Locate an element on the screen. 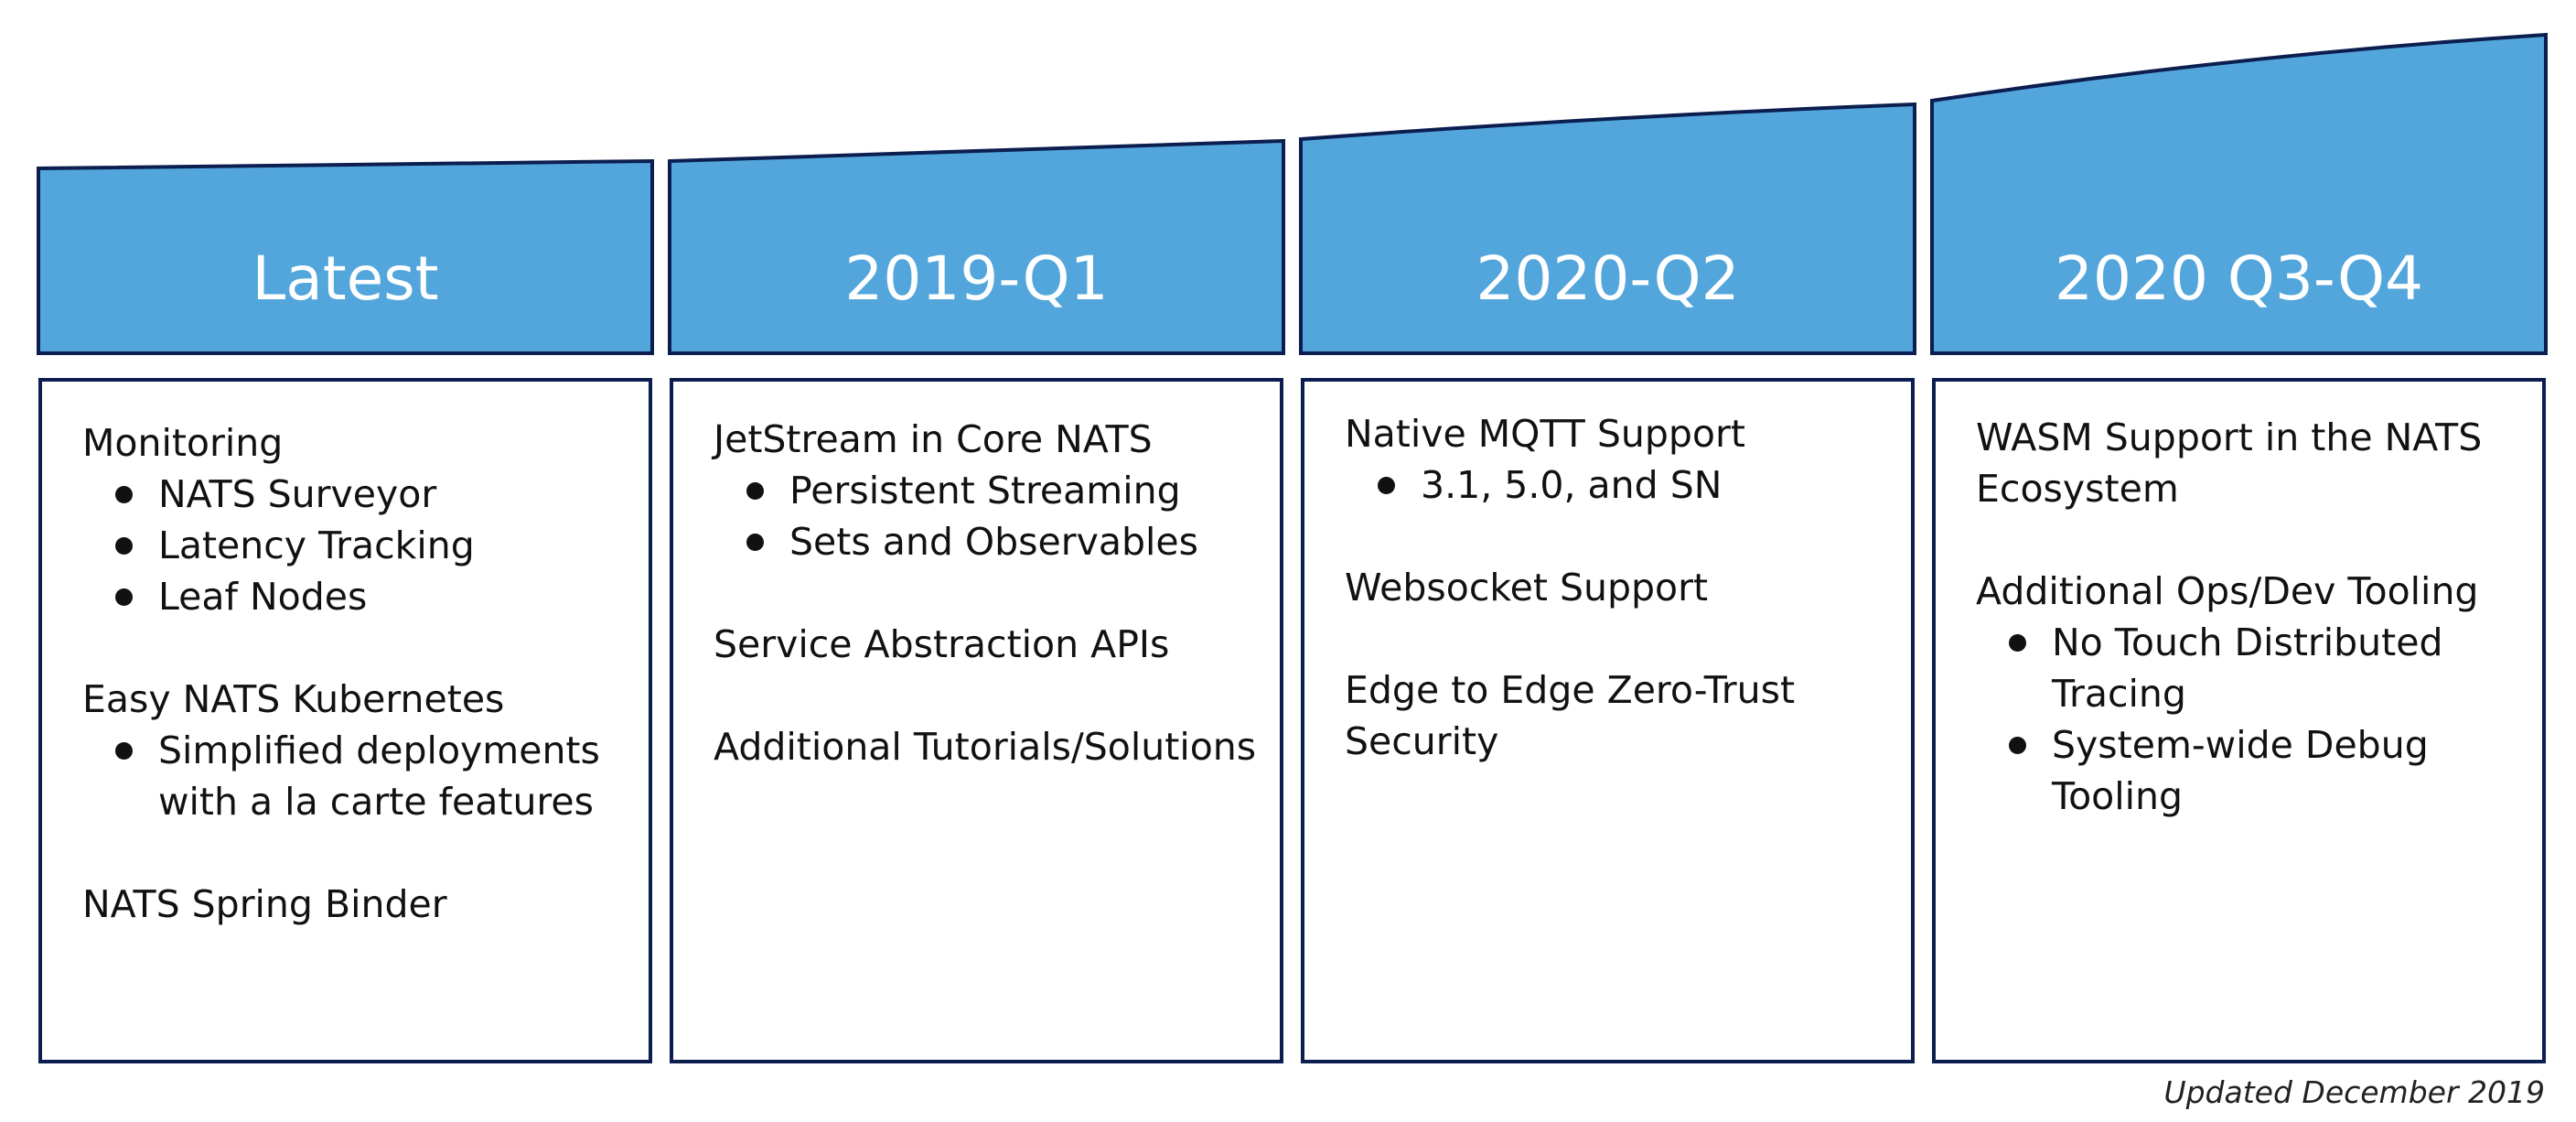  roadmap-section: Edge to Edge Zero-Trust Security is located at coordinates (1620, 715).